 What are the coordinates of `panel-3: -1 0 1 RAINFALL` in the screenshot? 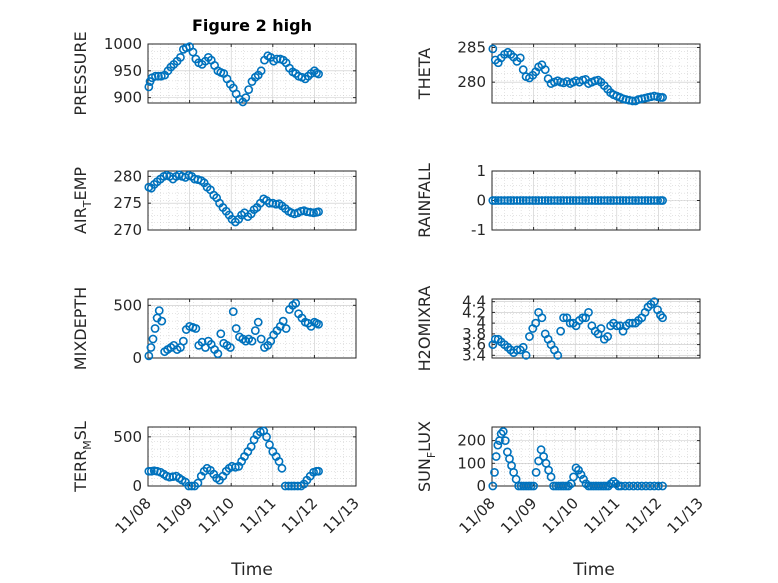 It's located at (558, 200).